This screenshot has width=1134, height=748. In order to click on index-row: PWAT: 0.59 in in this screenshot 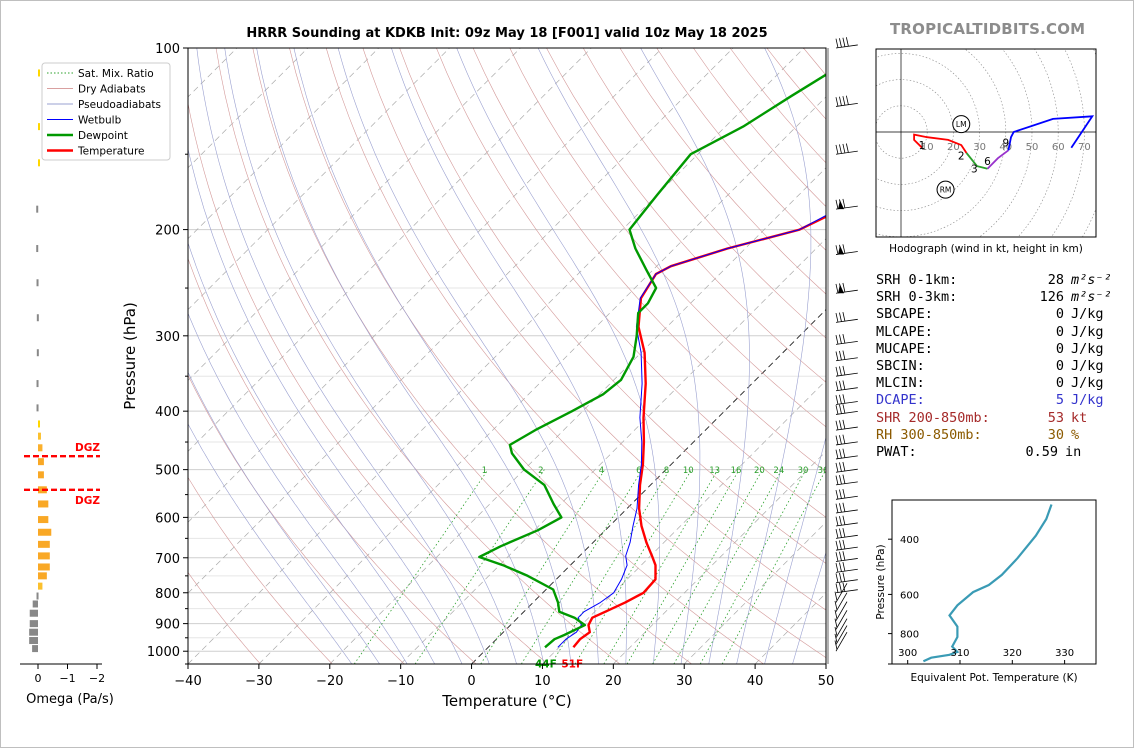, I will do `click(994, 452)`.